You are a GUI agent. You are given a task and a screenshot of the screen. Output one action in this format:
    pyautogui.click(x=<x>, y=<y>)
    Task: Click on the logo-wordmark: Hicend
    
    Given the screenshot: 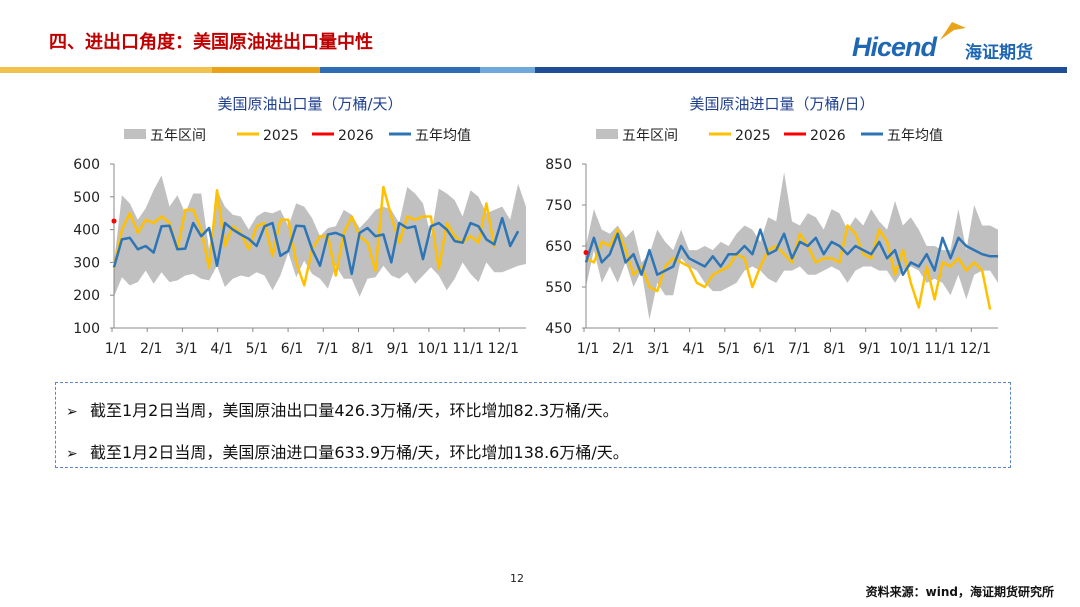 What is the action you would take?
    pyautogui.click(x=894, y=47)
    